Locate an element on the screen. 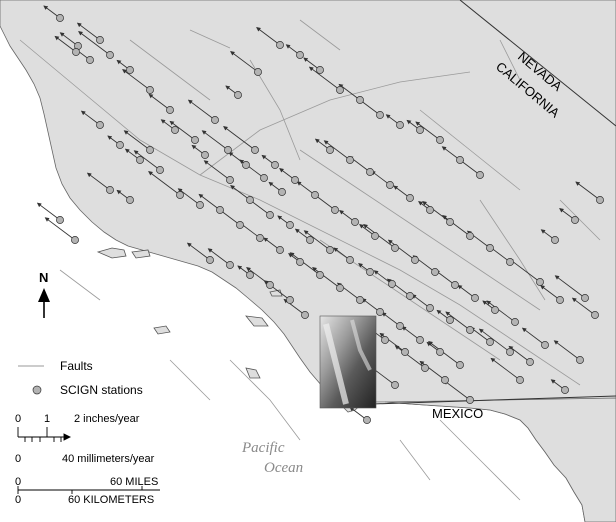  baja-land is located at coordinates (500, 459).